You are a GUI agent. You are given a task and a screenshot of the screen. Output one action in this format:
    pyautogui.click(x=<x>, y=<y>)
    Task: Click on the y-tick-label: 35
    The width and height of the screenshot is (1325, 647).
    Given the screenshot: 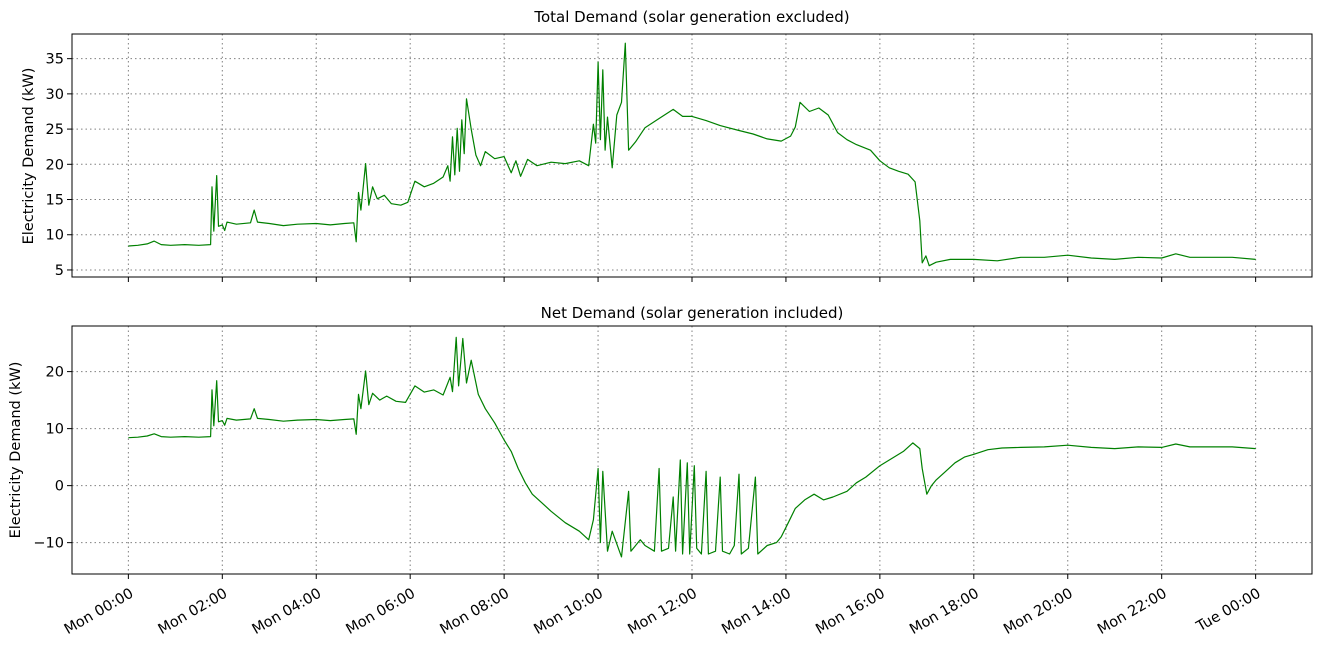 What is the action you would take?
    pyautogui.click(x=55, y=60)
    